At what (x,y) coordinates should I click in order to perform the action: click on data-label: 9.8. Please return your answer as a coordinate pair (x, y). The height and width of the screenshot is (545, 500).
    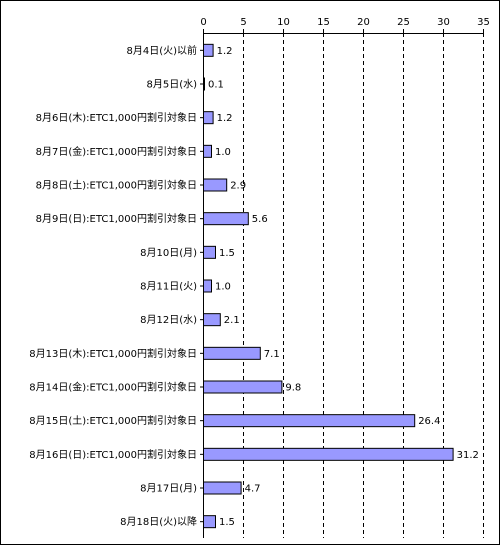
    Looking at the image, I should click on (293, 388).